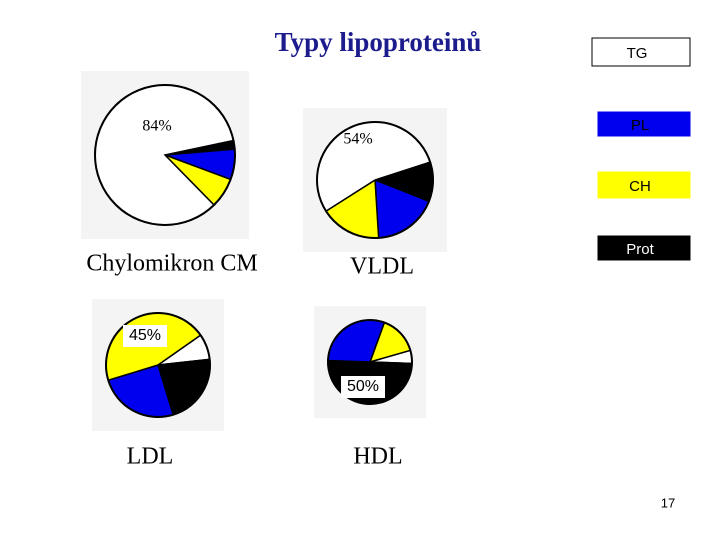 The width and height of the screenshot is (720, 540). What do you see at coordinates (640, 125) in the screenshot?
I see `legend-label: PL` at bounding box center [640, 125].